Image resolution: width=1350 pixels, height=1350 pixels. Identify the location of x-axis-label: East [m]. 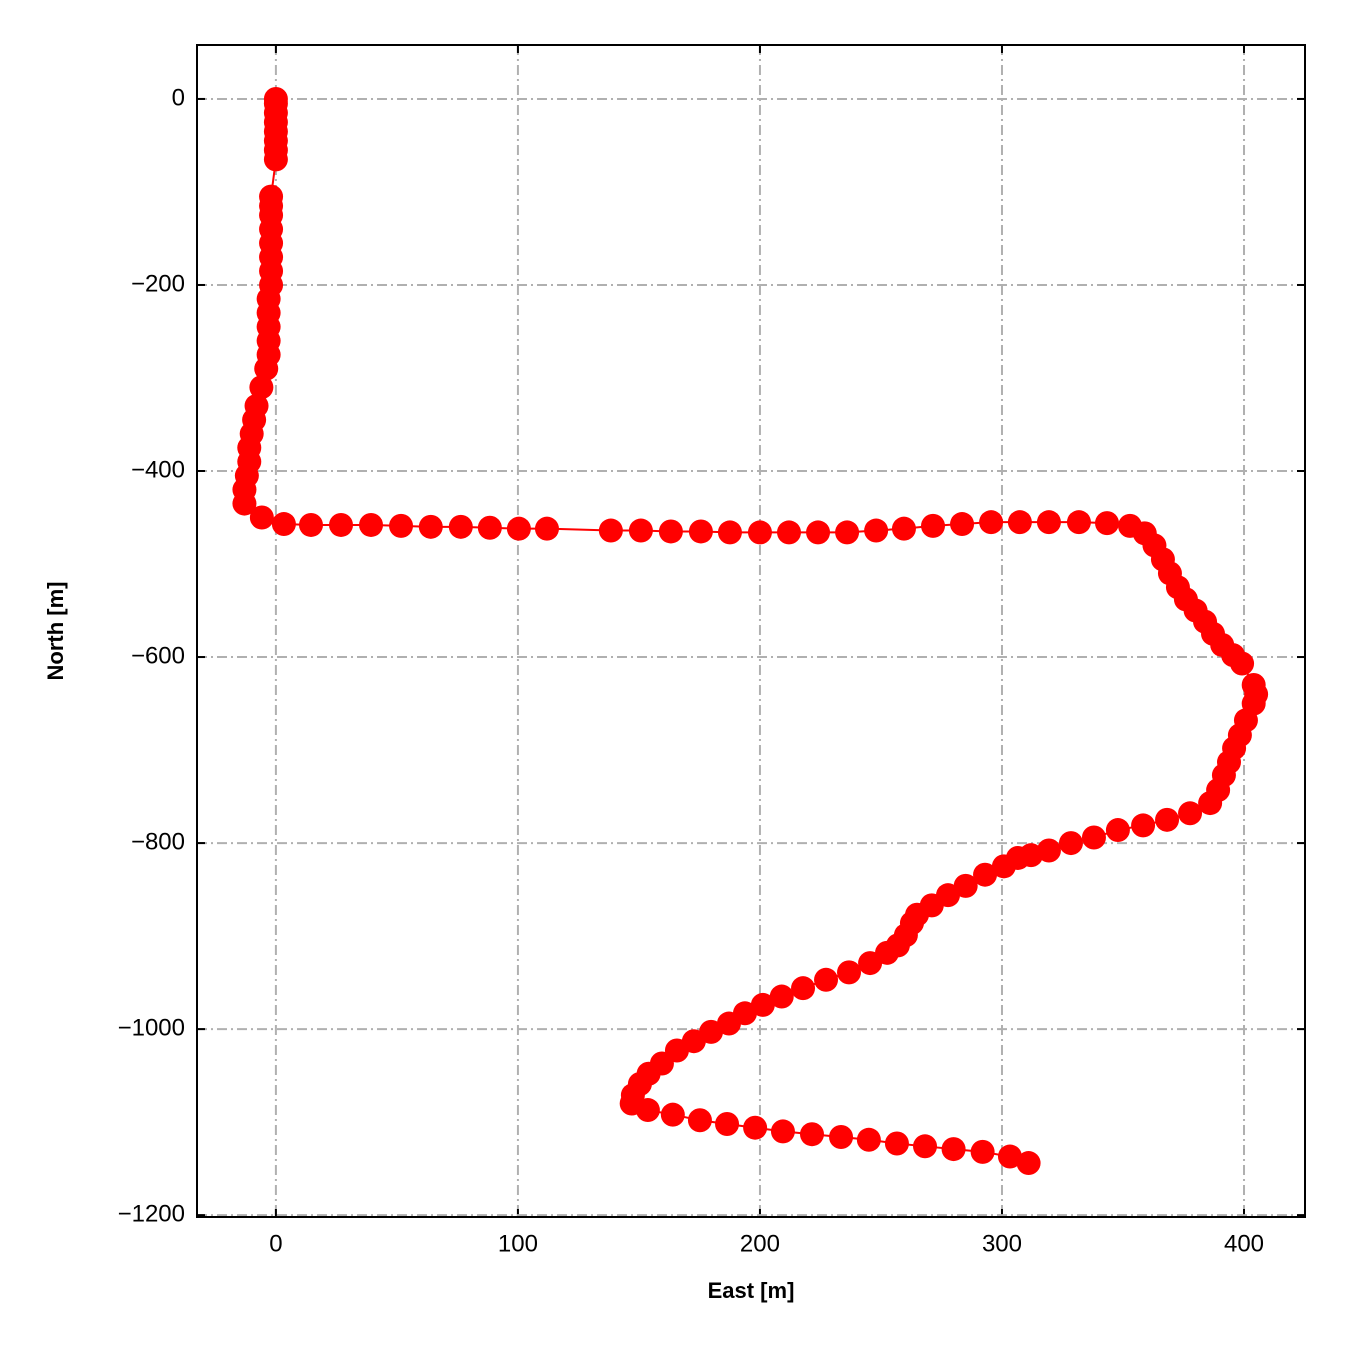
(751, 1290).